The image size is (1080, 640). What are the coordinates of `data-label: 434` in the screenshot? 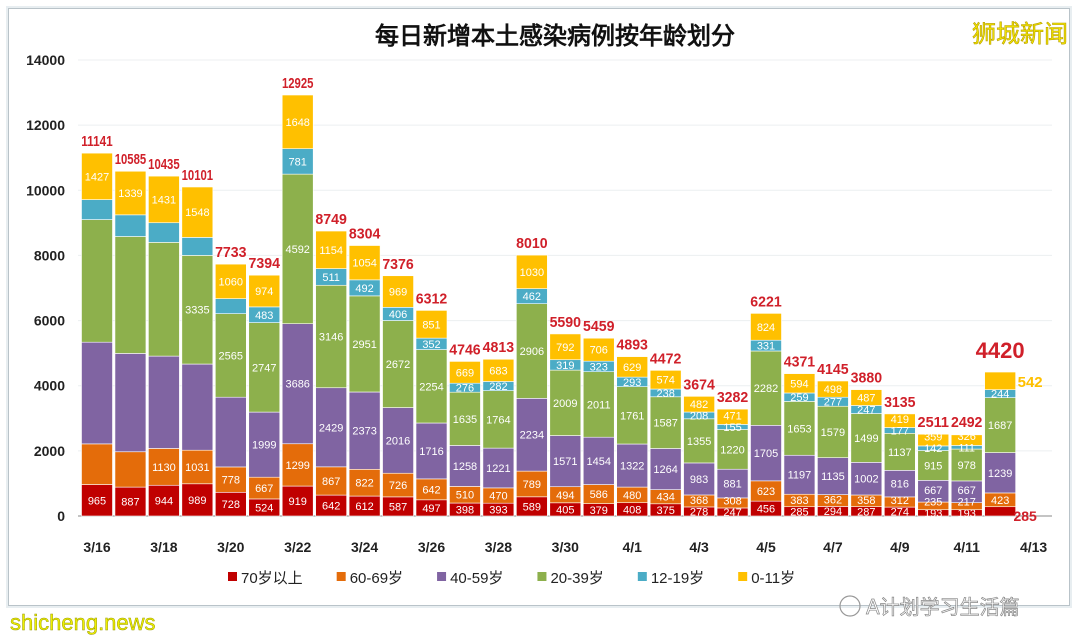 It's located at (665, 498).